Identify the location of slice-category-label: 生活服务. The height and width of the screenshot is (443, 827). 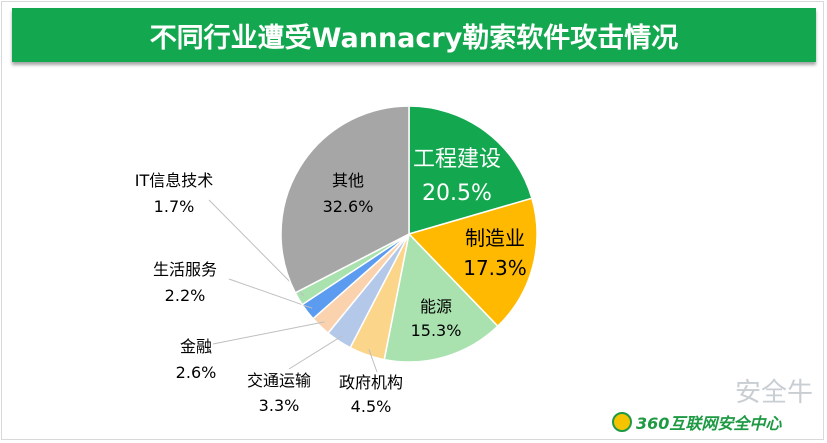
(185, 269).